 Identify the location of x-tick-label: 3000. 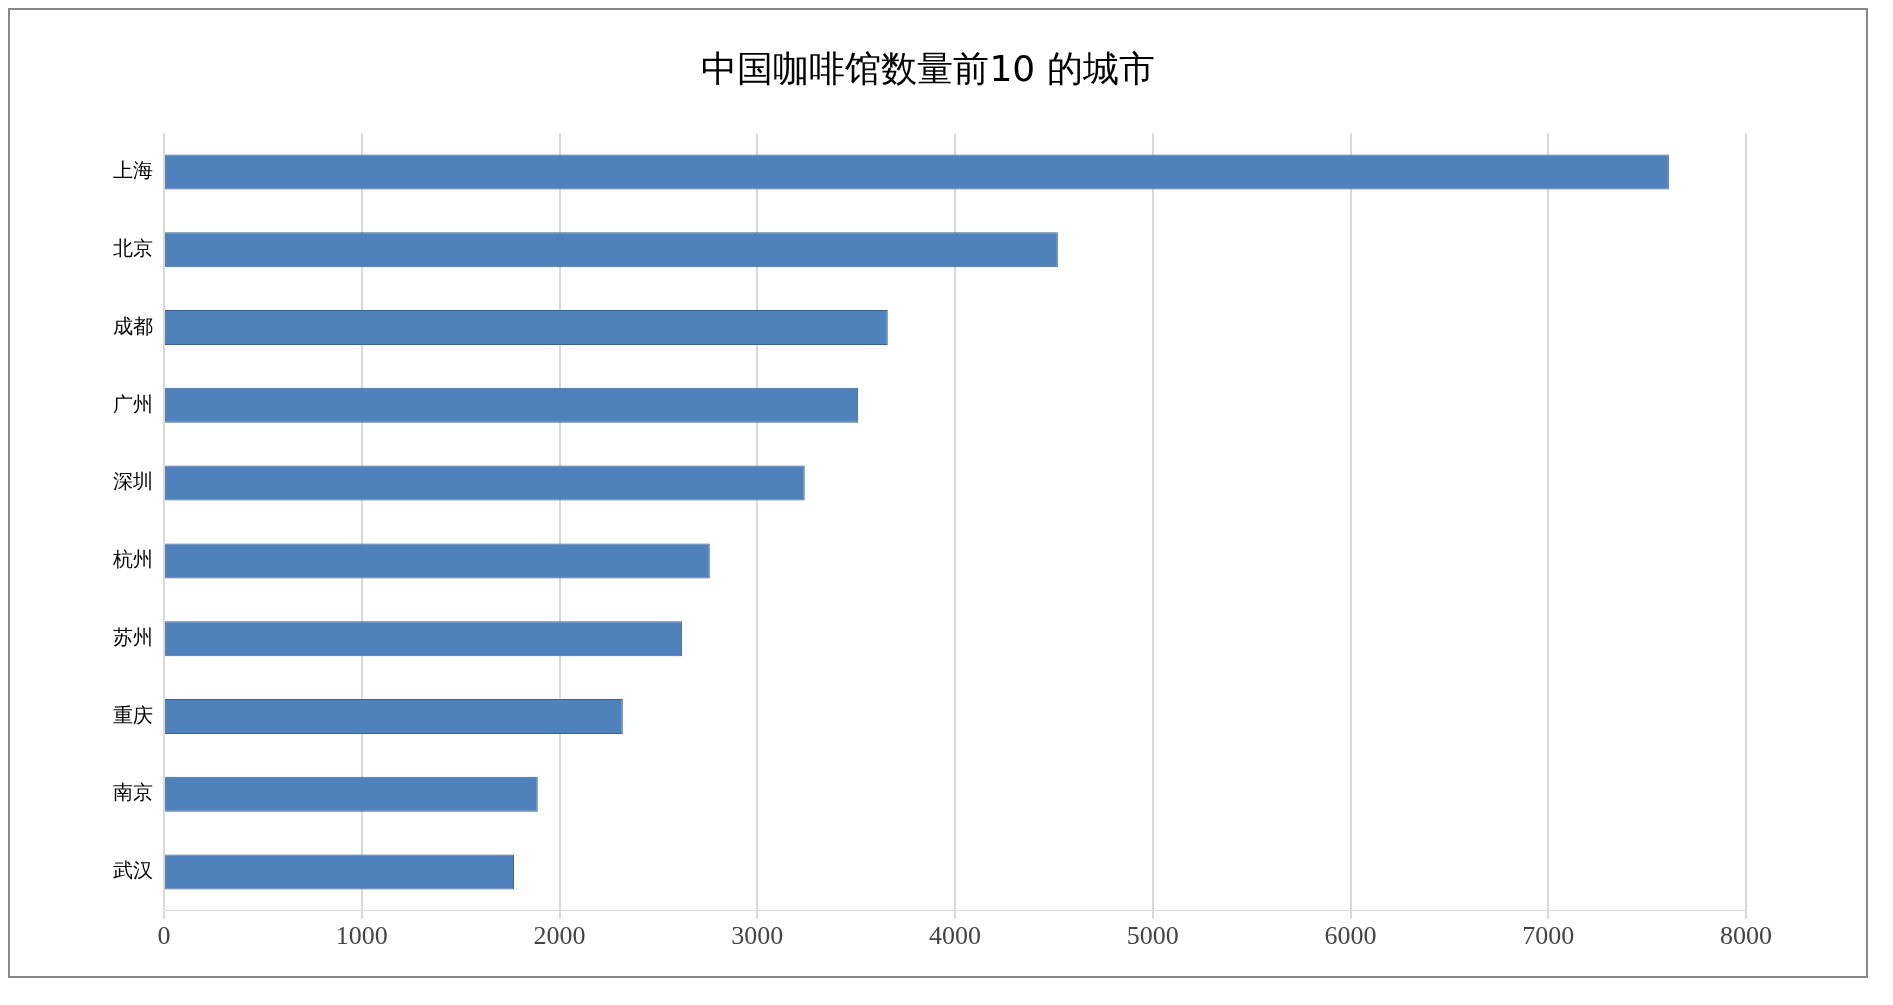
(757, 936).